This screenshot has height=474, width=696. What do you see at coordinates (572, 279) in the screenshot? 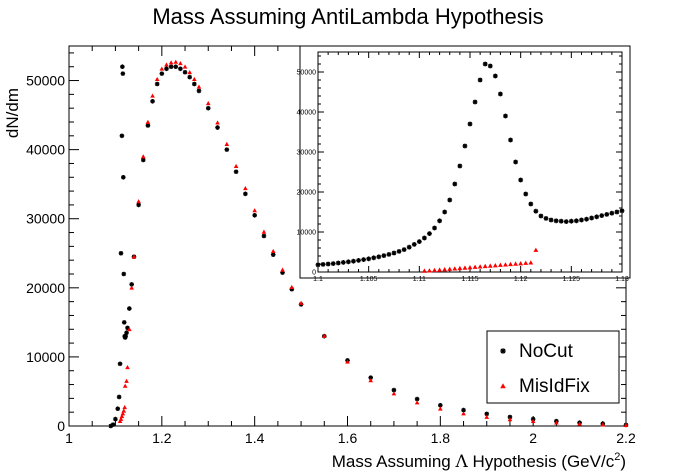
I see `inset-x-tick-label: 1.125` at bounding box center [572, 279].